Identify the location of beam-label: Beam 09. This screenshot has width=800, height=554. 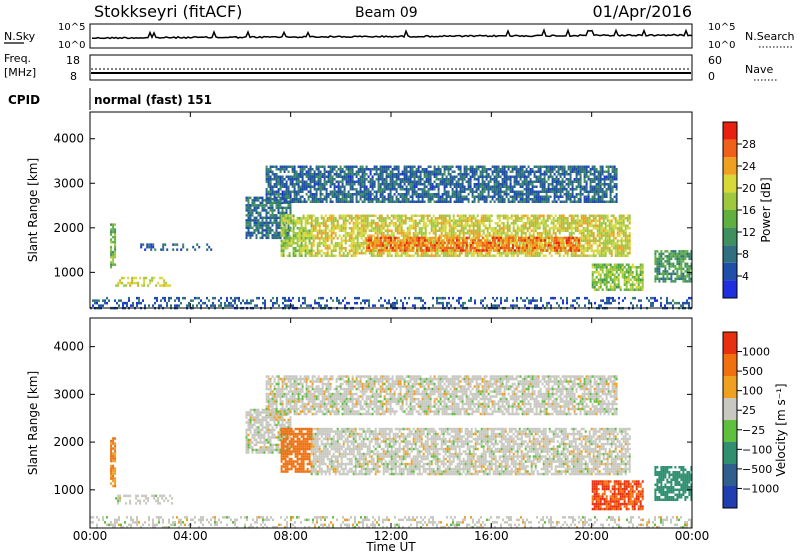
(386, 13).